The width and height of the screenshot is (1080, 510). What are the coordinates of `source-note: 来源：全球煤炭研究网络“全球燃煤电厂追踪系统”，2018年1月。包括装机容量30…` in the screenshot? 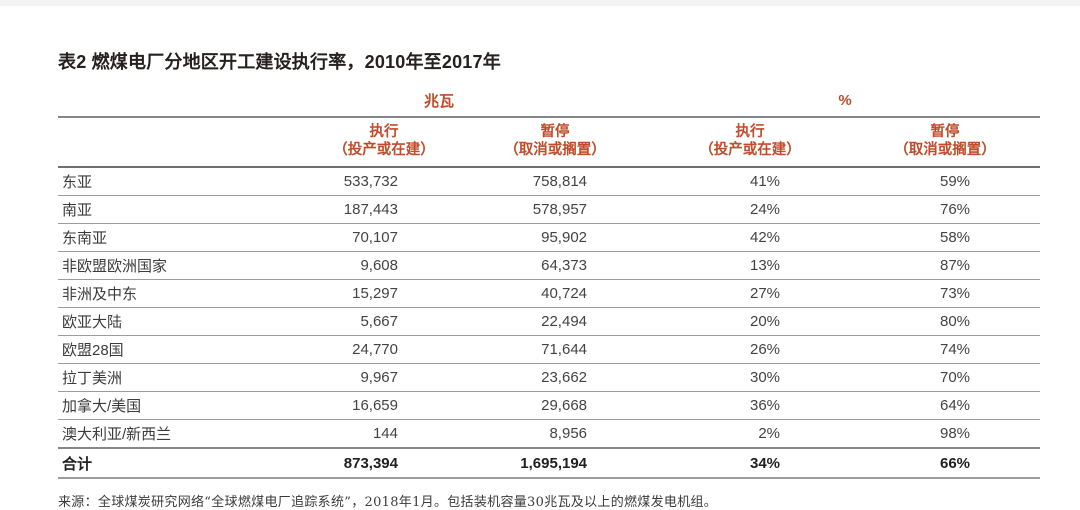 It's located at (388, 502).